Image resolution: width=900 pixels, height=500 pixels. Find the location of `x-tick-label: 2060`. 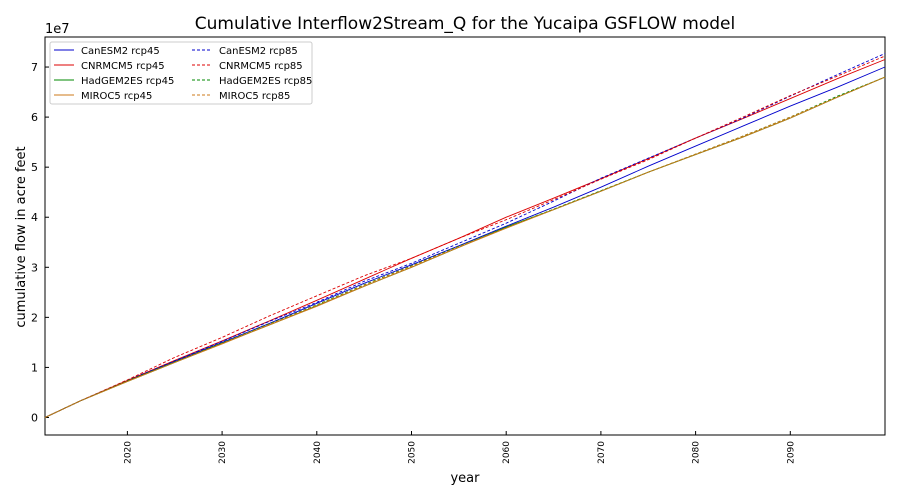

x-tick-label: 2060 is located at coordinates (507, 452).